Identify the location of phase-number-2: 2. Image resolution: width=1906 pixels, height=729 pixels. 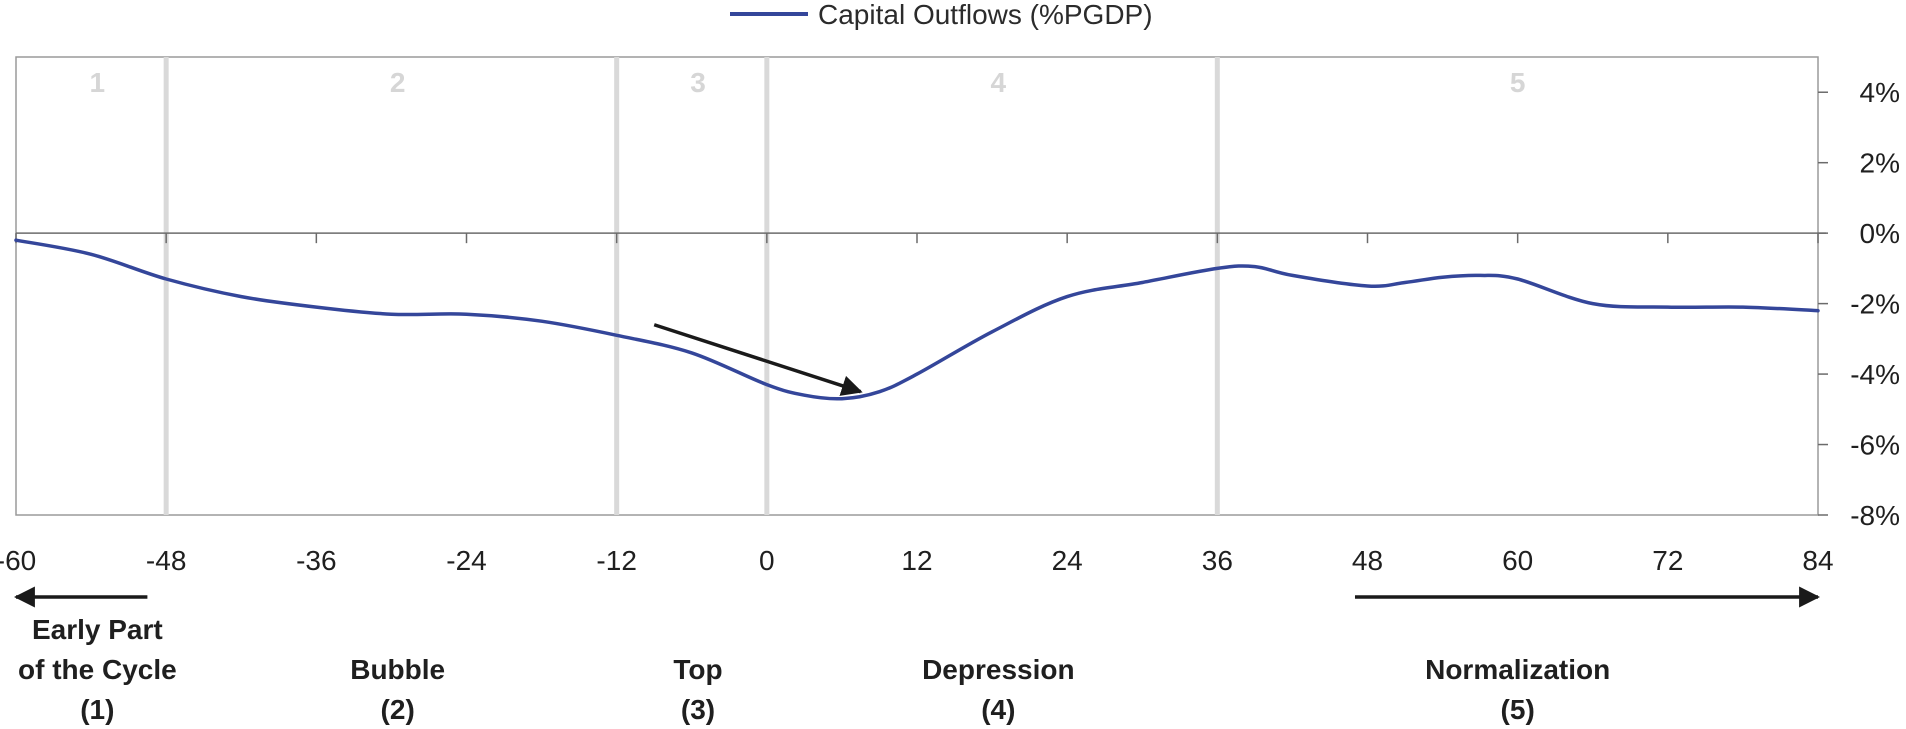
(398, 82).